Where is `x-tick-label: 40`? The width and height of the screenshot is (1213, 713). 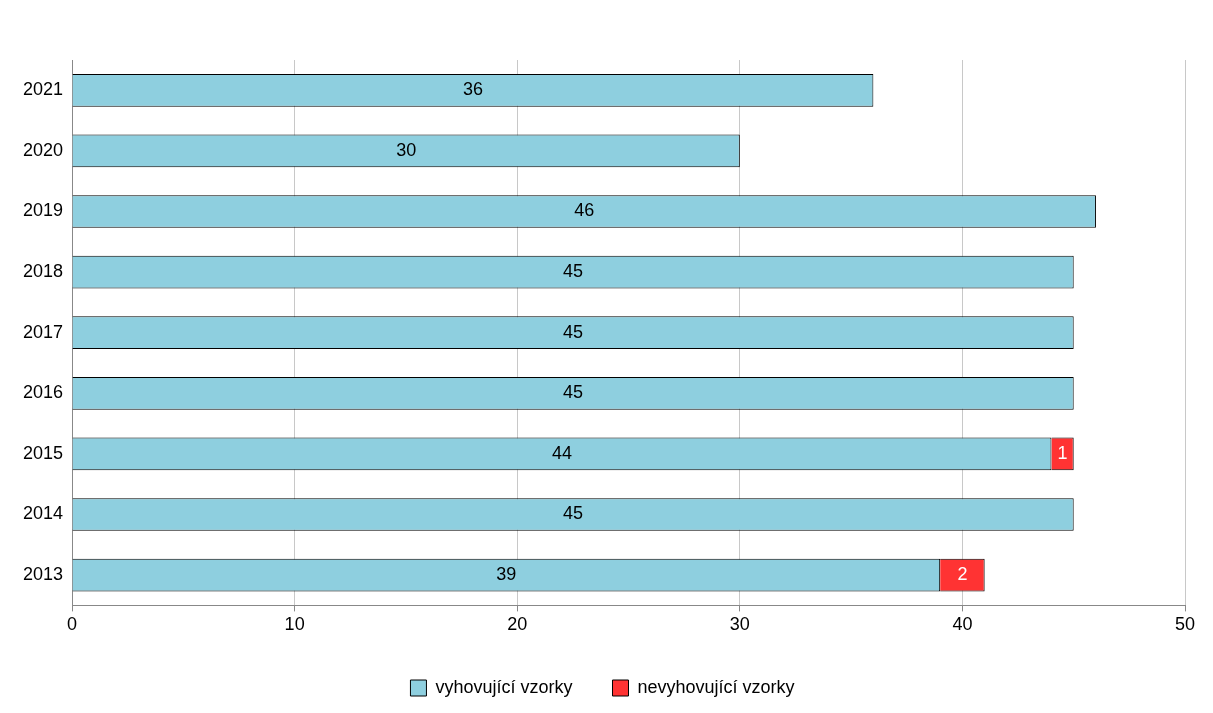 x-tick-label: 40 is located at coordinates (962, 624).